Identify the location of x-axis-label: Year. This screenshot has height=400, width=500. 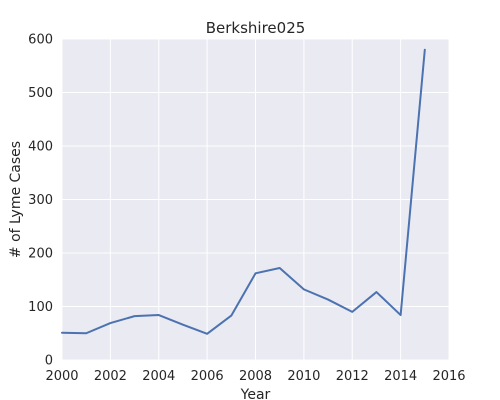
(255, 393).